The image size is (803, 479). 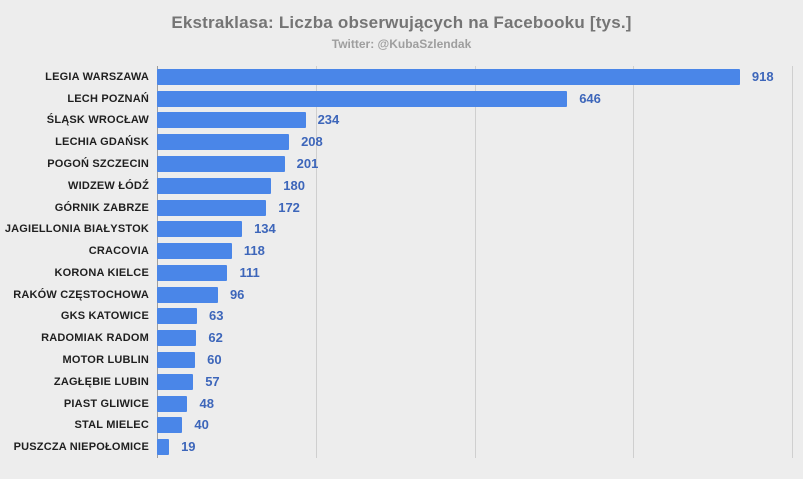 I want to click on value-label: 646, so click(x=590, y=98).